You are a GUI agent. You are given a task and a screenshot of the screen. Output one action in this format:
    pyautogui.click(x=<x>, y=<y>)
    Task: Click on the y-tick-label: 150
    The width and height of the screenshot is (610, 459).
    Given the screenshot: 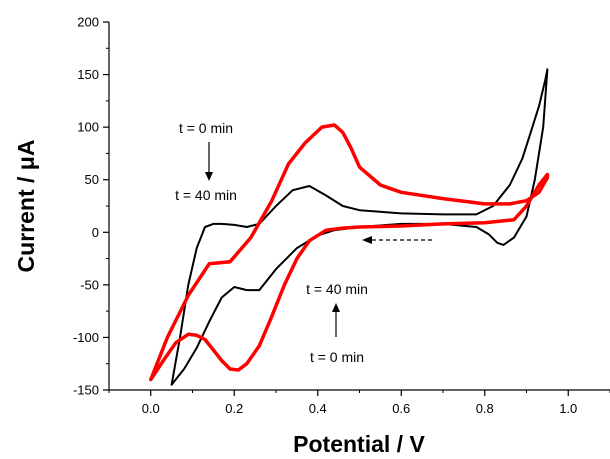 What is the action you would take?
    pyautogui.click(x=88, y=74)
    